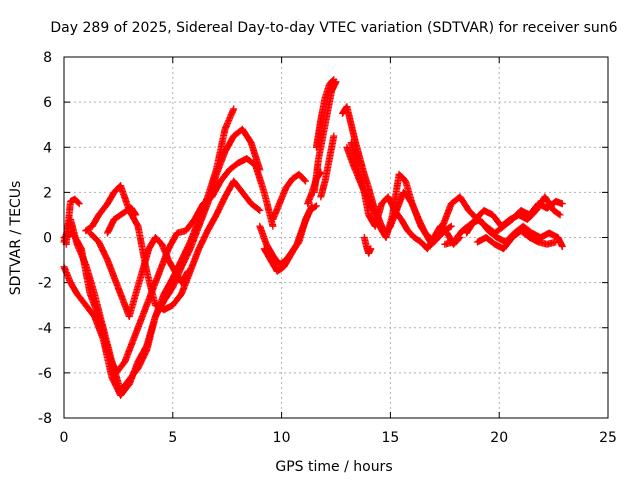 The width and height of the screenshot is (640, 480). What do you see at coordinates (499, 438) in the screenshot?
I see `x-tick-label: 20` at bounding box center [499, 438].